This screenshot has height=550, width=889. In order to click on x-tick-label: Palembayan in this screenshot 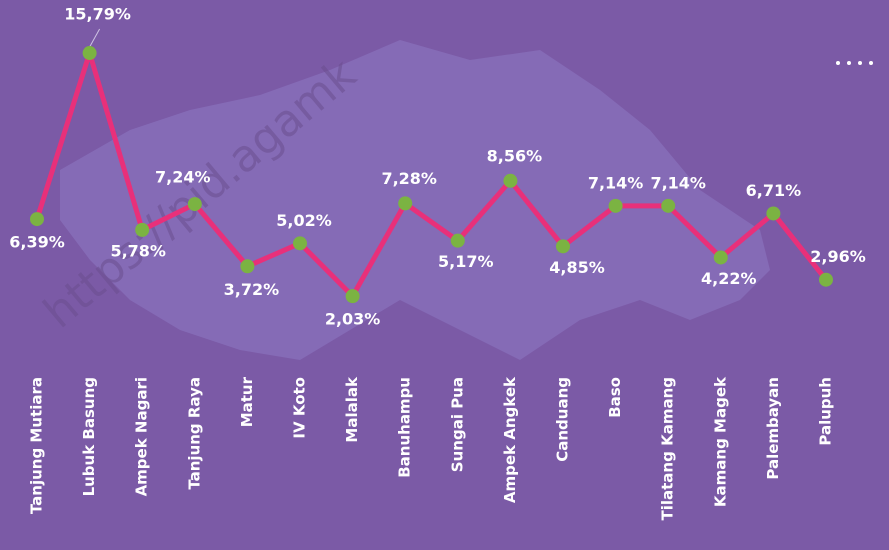, I will do `click(773, 428)`.